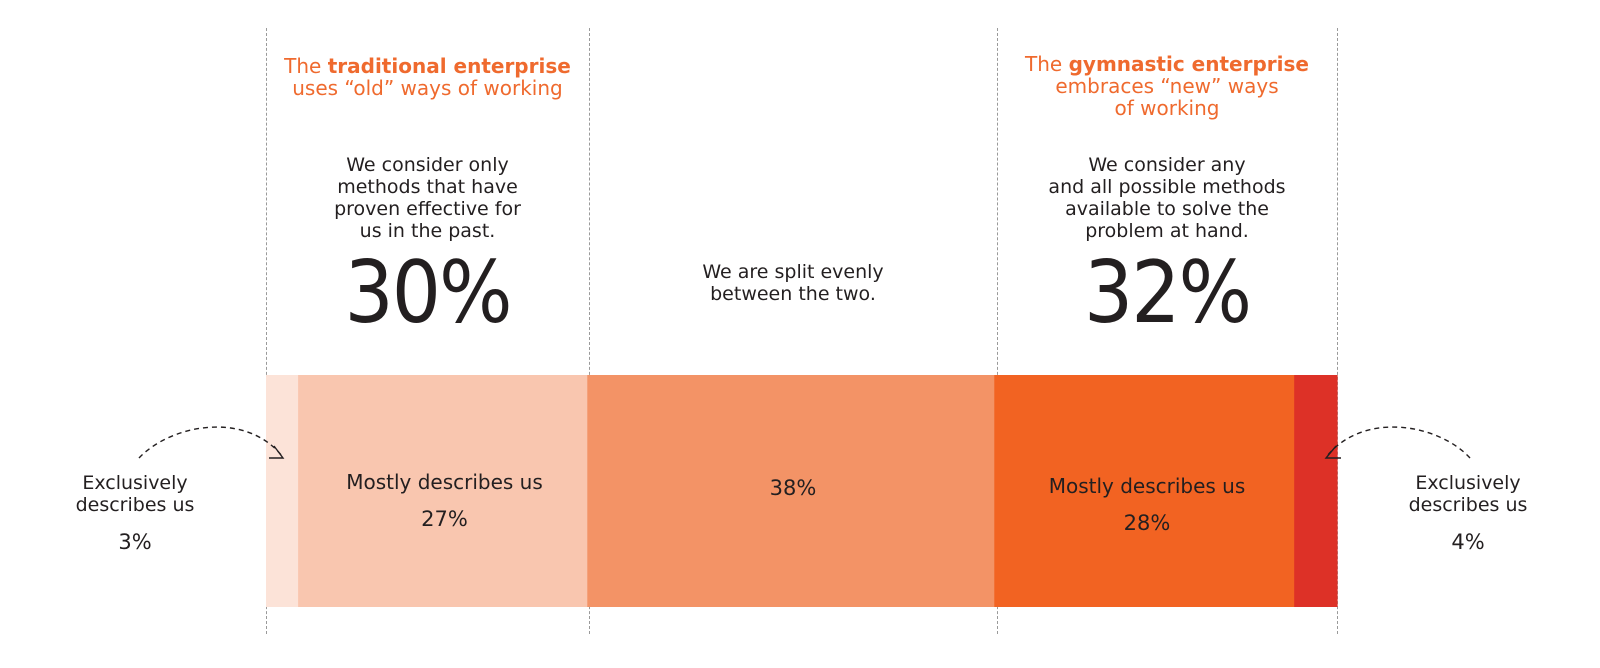 The height and width of the screenshot is (668, 1600). Describe the element at coordinates (1167, 187) in the screenshot. I see `right-description-line: and all possible methods` at that location.